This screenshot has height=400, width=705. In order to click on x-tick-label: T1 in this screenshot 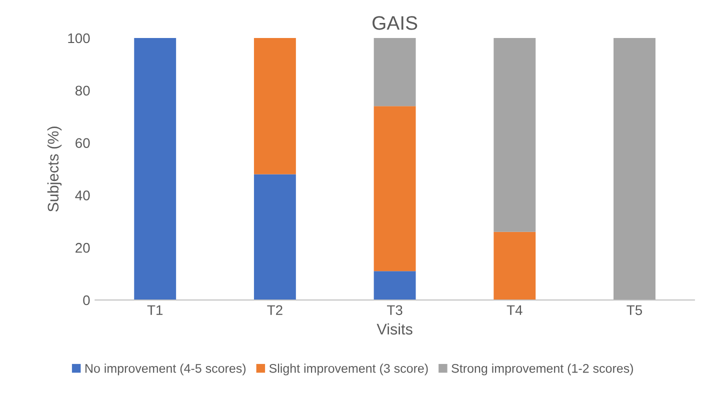, I will do `click(155, 310)`.